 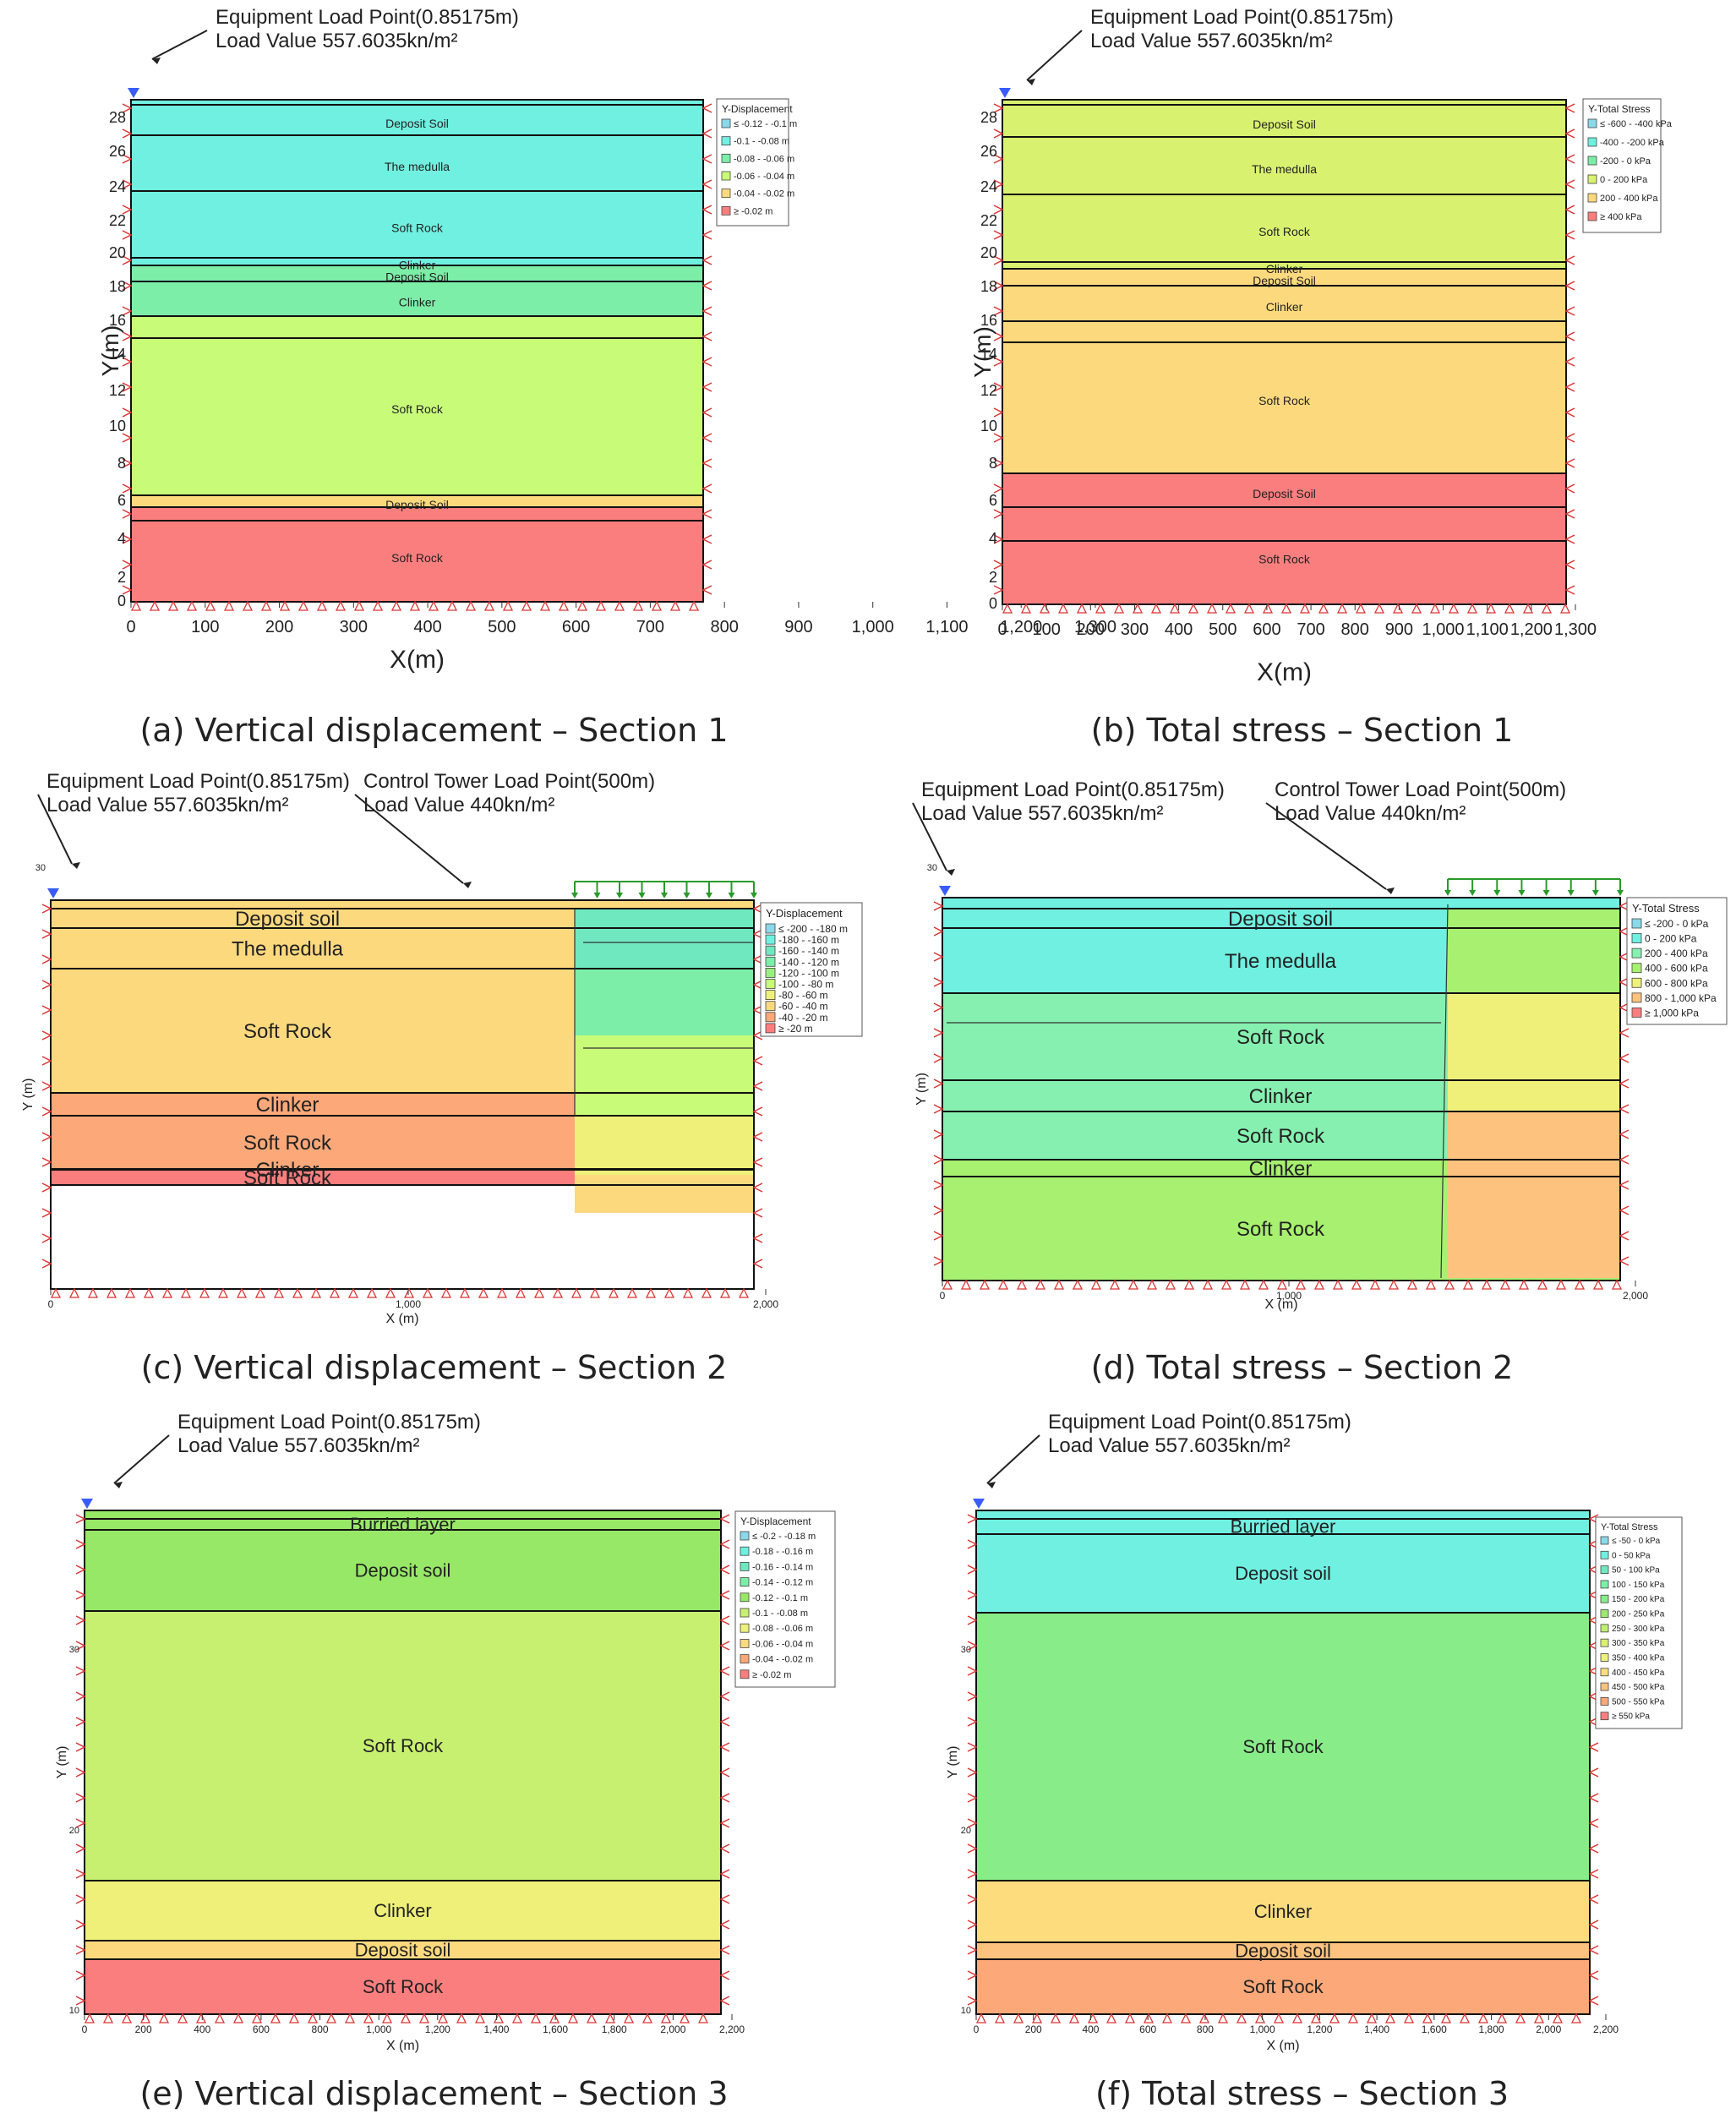 What do you see at coordinates (1135, 629) in the screenshot?
I see `x-tick-label: 300` at bounding box center [1135, 629].